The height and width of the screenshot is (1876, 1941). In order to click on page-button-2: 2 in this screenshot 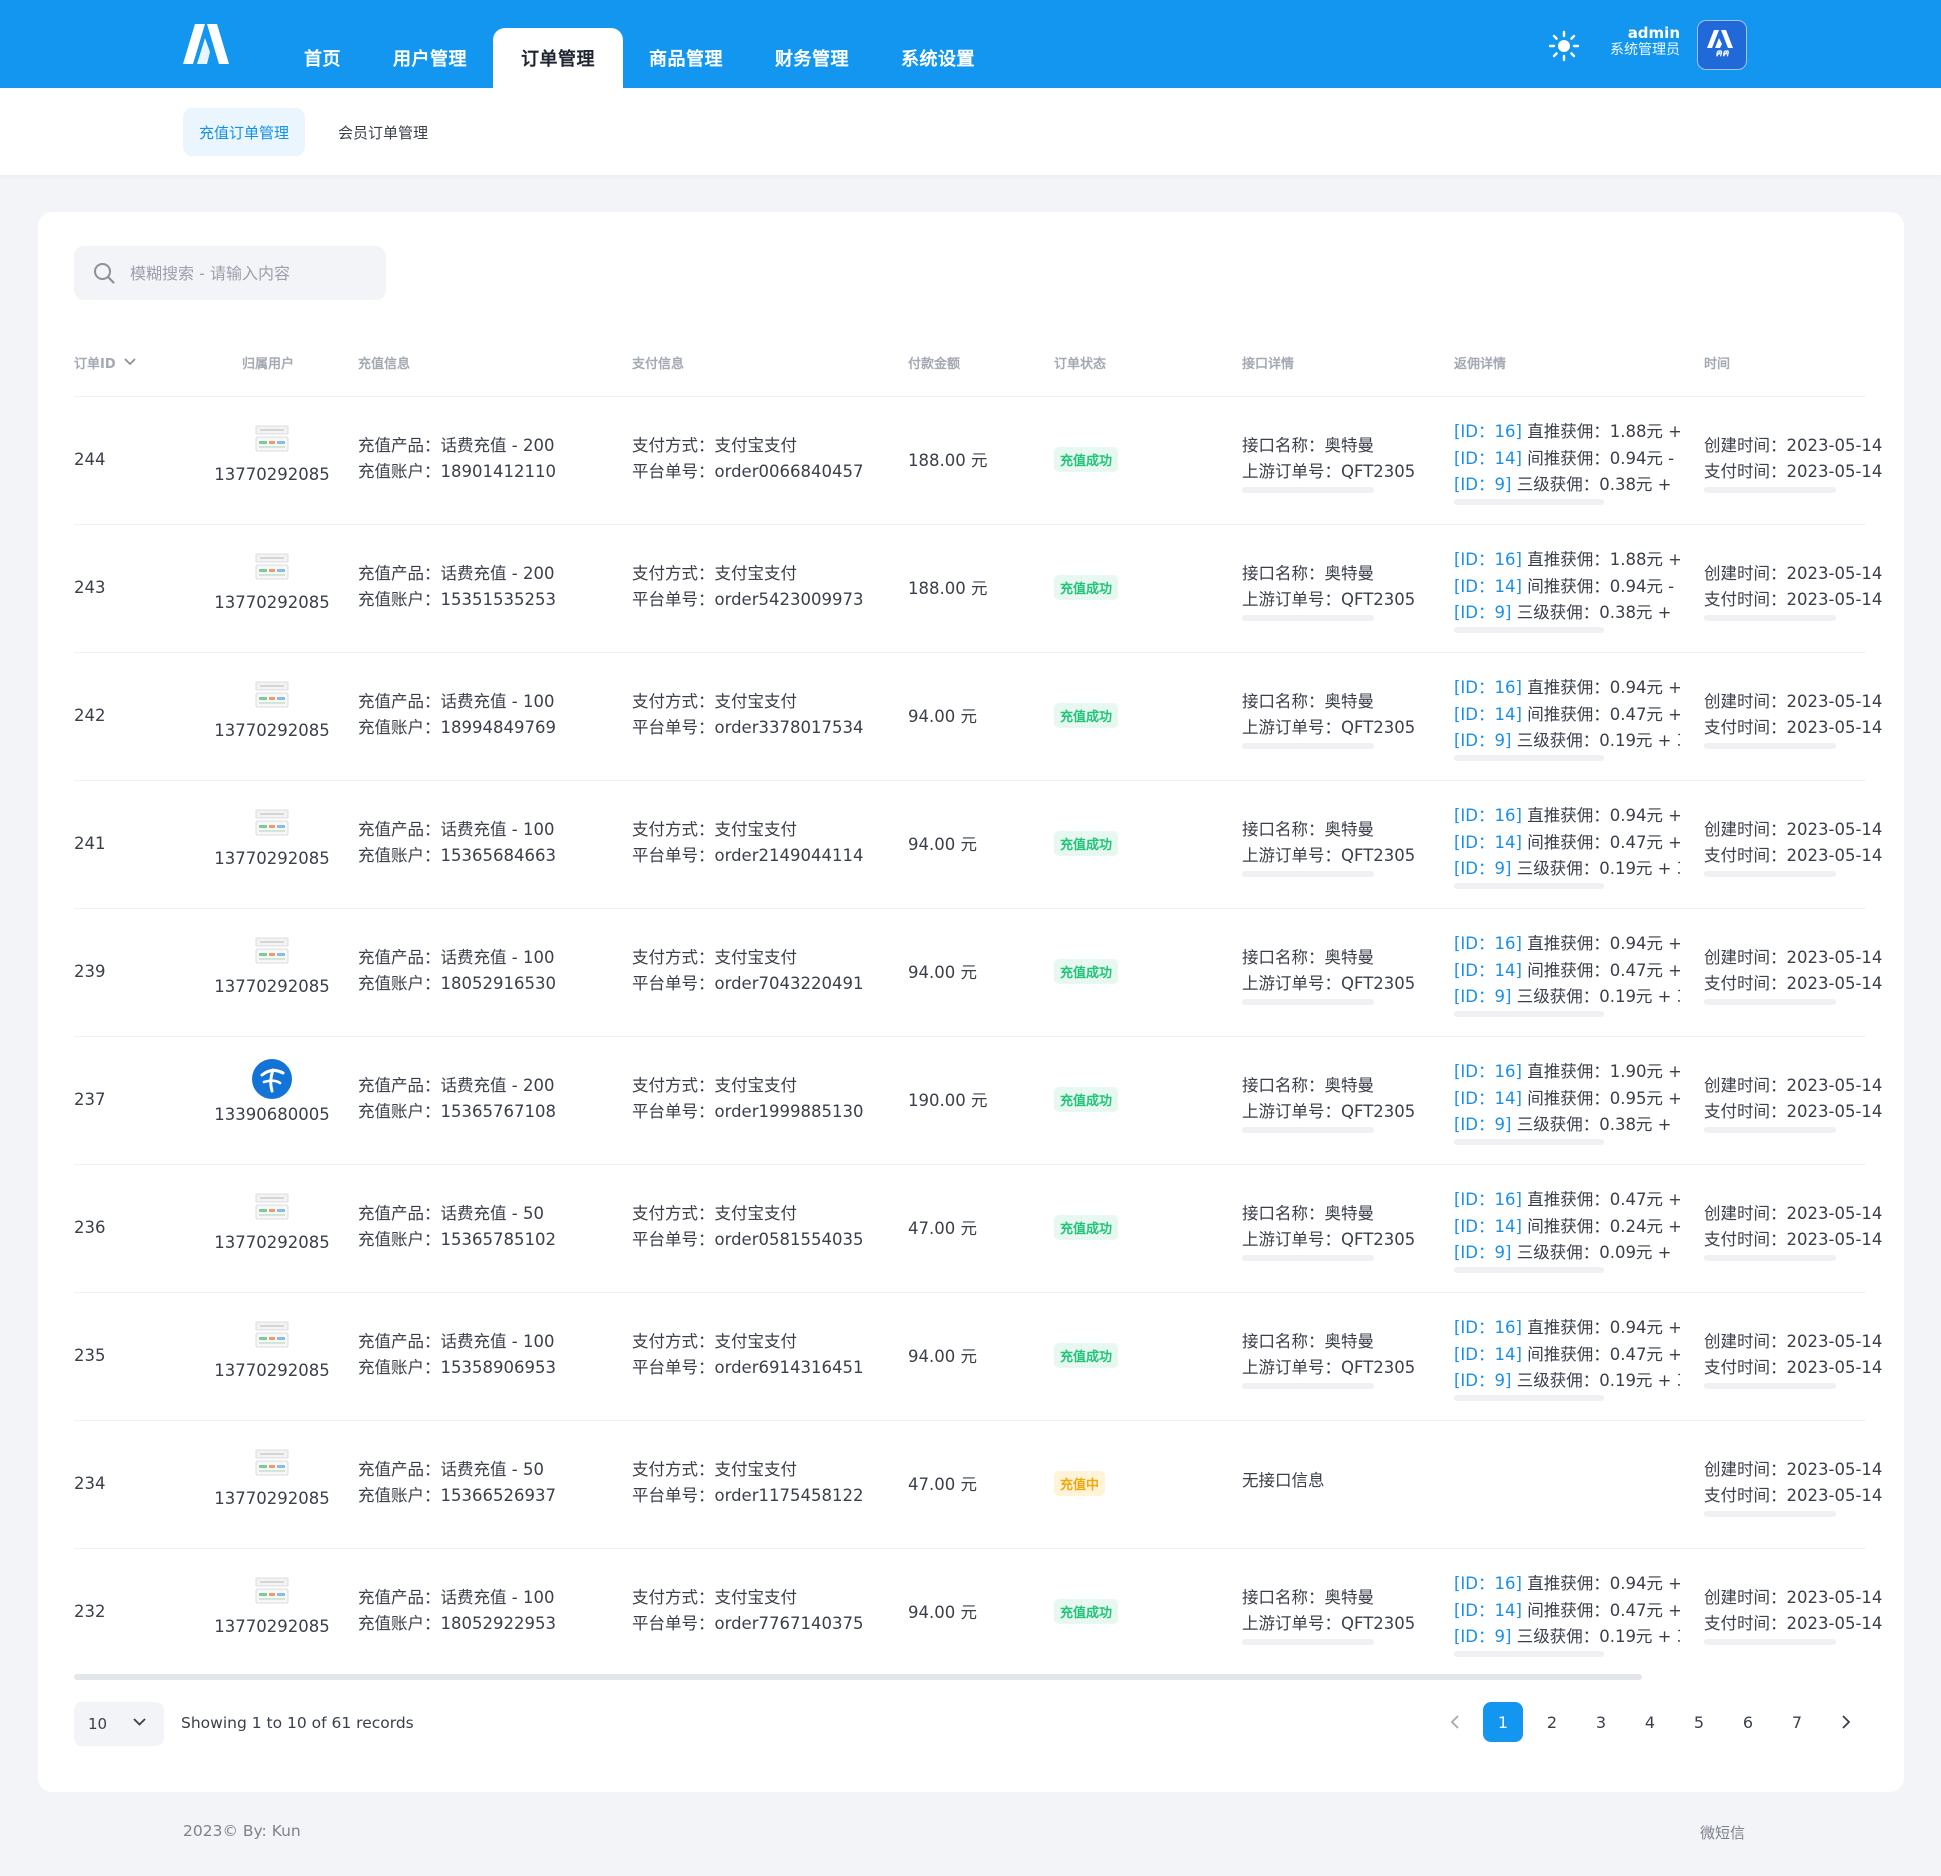, I will do `click(1552, 1722)`.